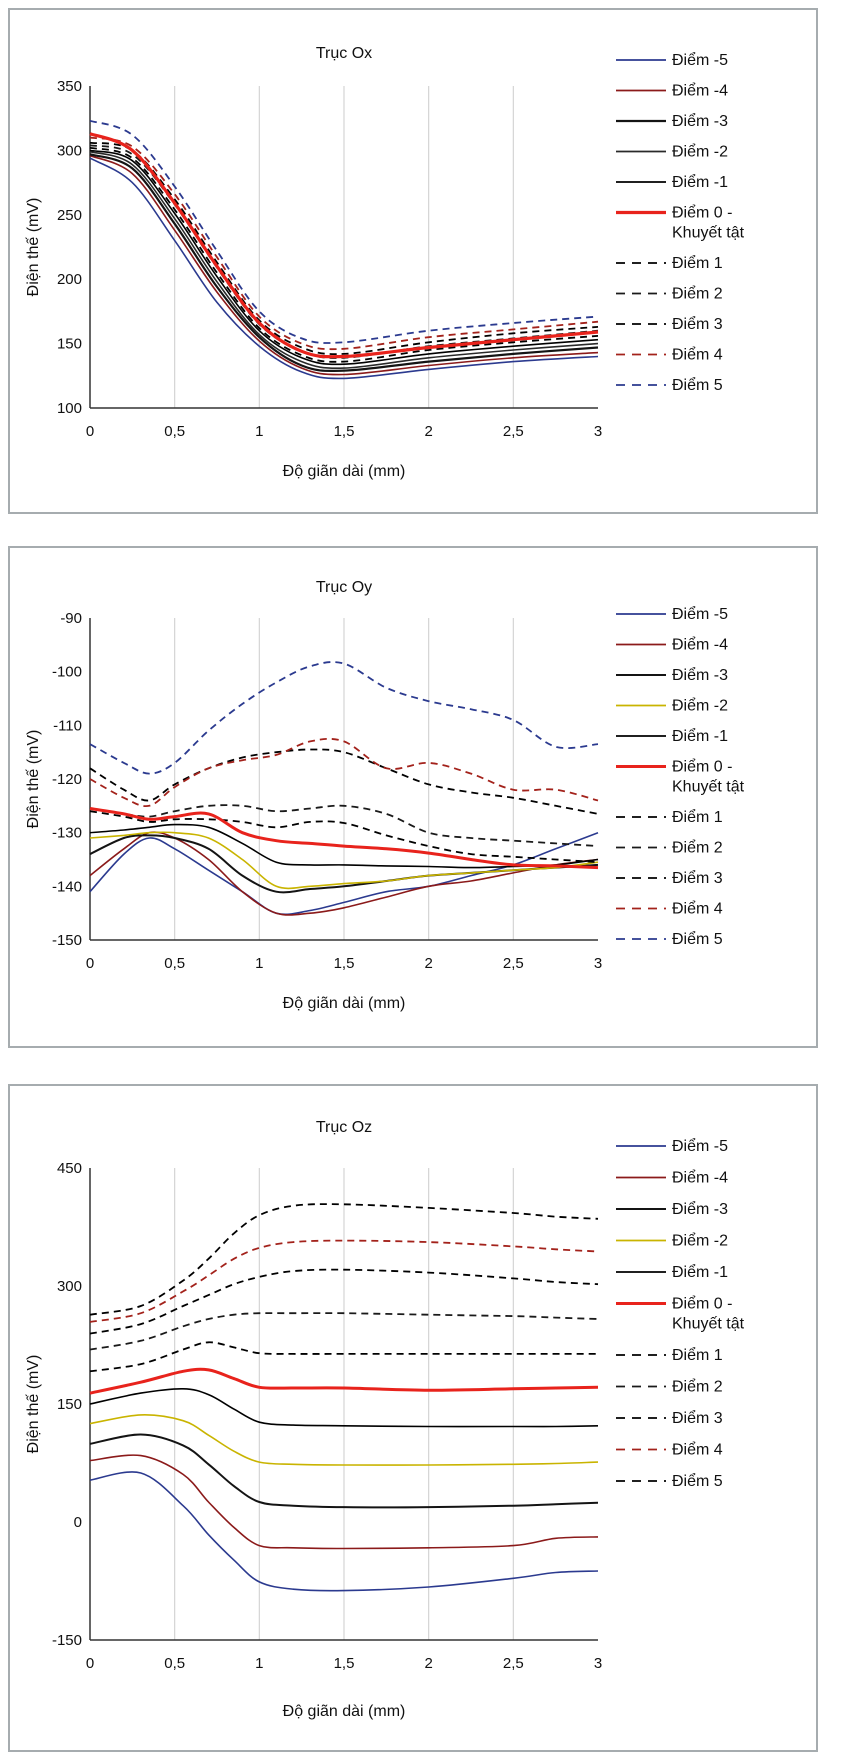 The height and width of the screenshot is (1758, 841). Describe the element at coordinates (428, 431) in the screenshot. I see `chart0-x-tick-label: 2` at that location.